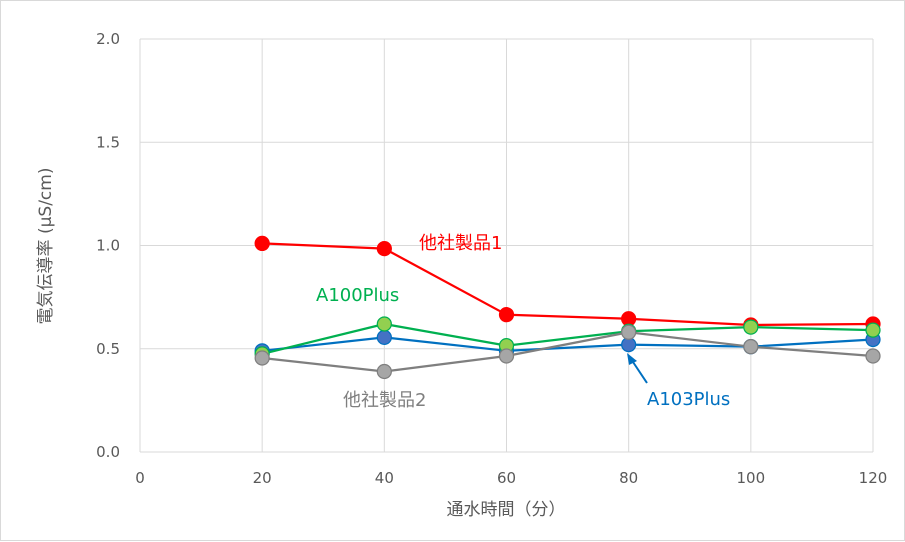 The height and width of the screenshot is (542, 905). I want to click on series-label-competitor-2: 他社製品2, so click(384, 400).